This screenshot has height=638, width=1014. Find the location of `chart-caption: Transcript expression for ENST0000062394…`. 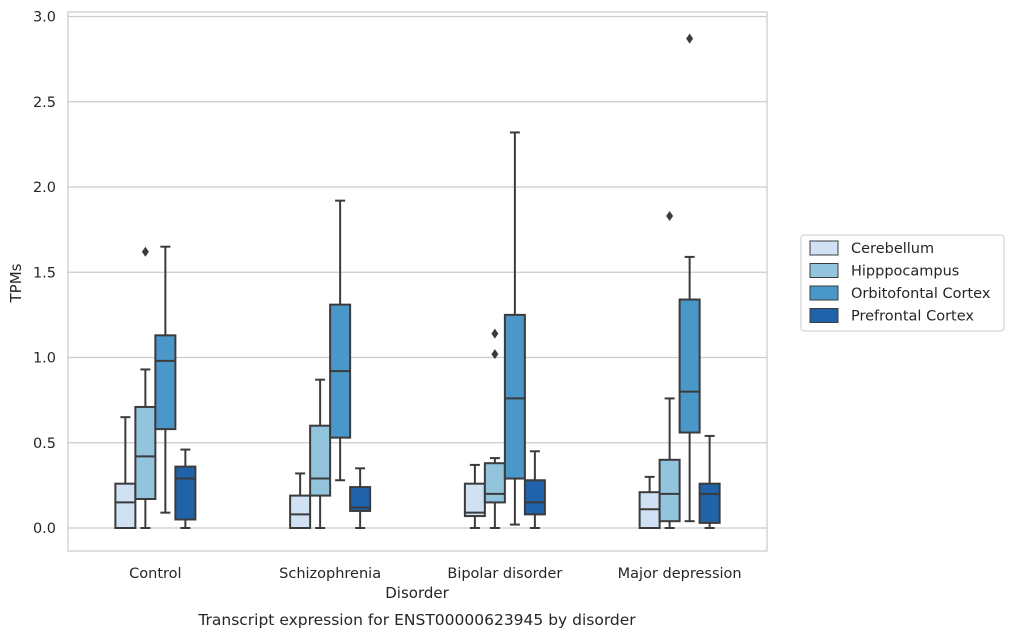

chart-caption: Transcript expression for ENST0000062394… is located at coordinates (416, 620).